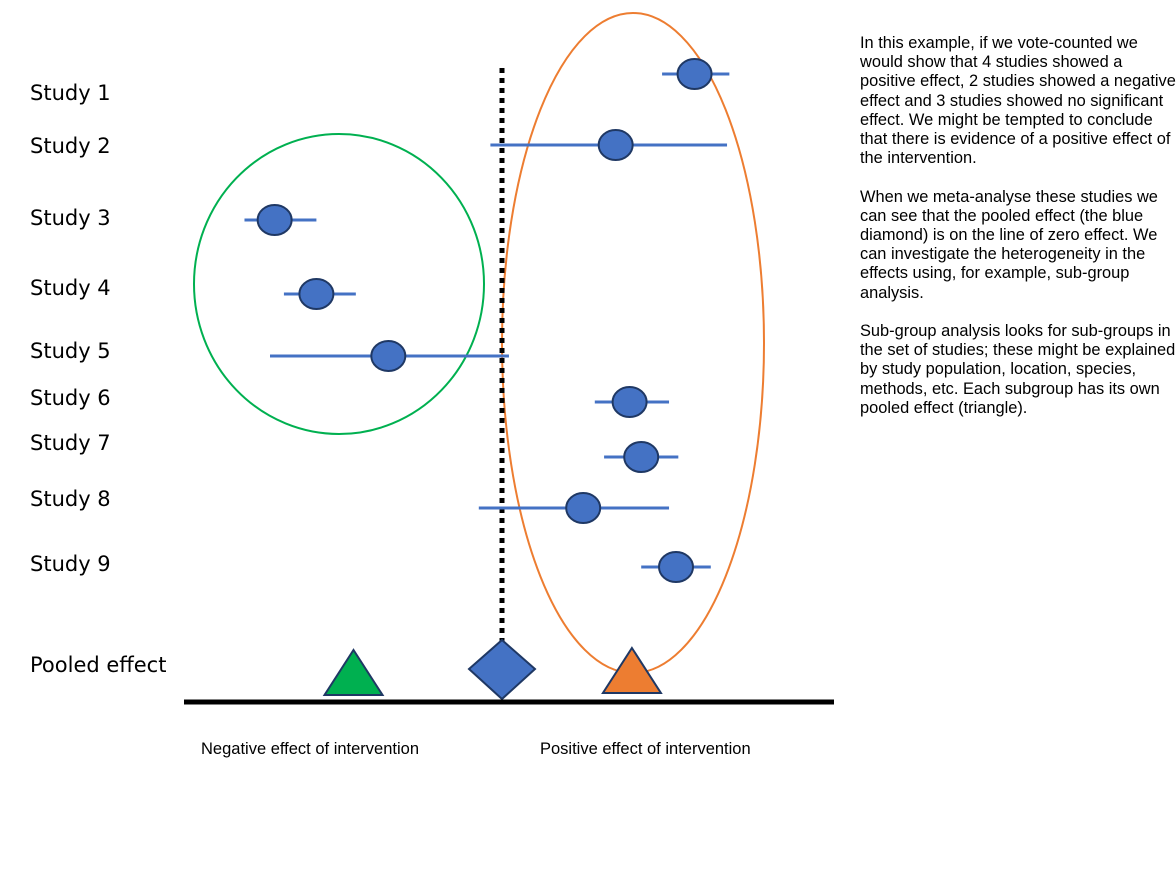 This screenshot has height=882, width=1176. What do you see at coordinates (632, 670) in the screenshot?
I see `positive-subgroup-pooled-triangle` at bounding box center [632, 670].